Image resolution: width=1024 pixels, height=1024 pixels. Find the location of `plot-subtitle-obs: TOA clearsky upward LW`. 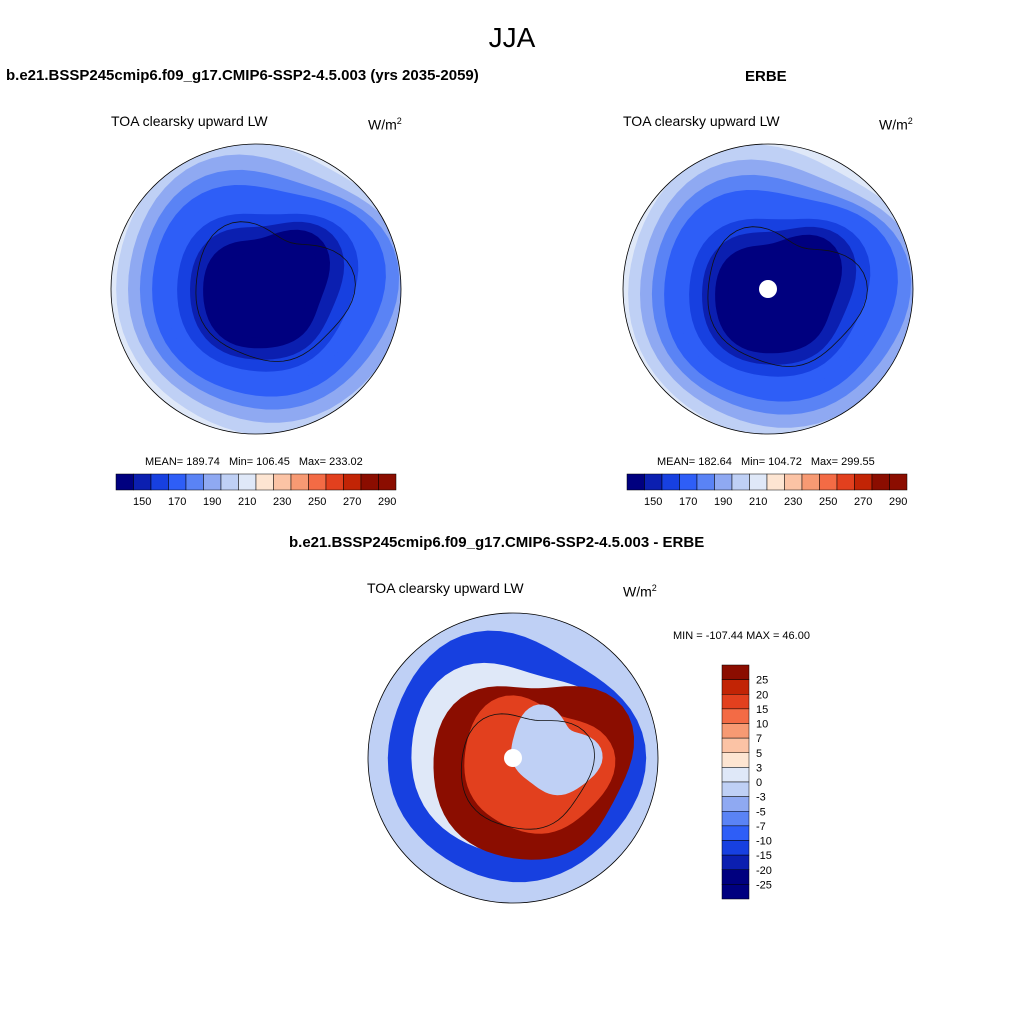

plot-subtitle-obs: TOA clearsky upward LW is located at coordinates (701, 121).